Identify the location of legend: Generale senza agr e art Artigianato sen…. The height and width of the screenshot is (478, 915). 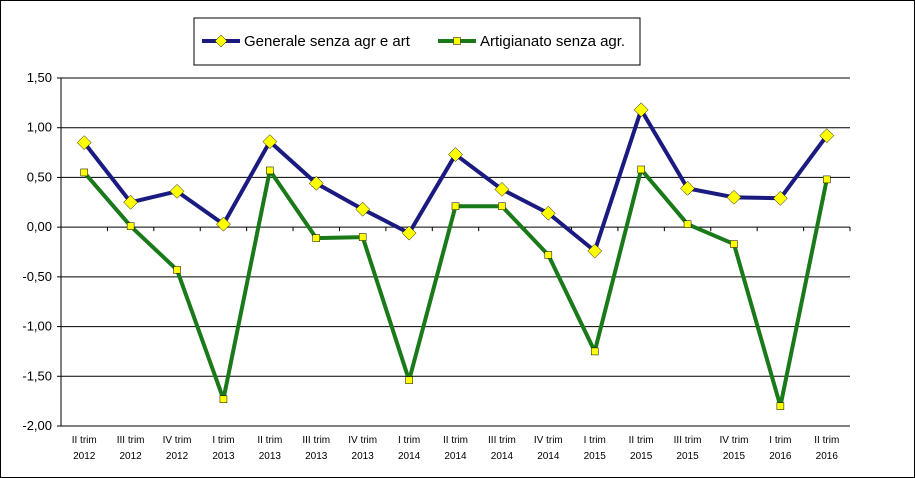
(417, 41).